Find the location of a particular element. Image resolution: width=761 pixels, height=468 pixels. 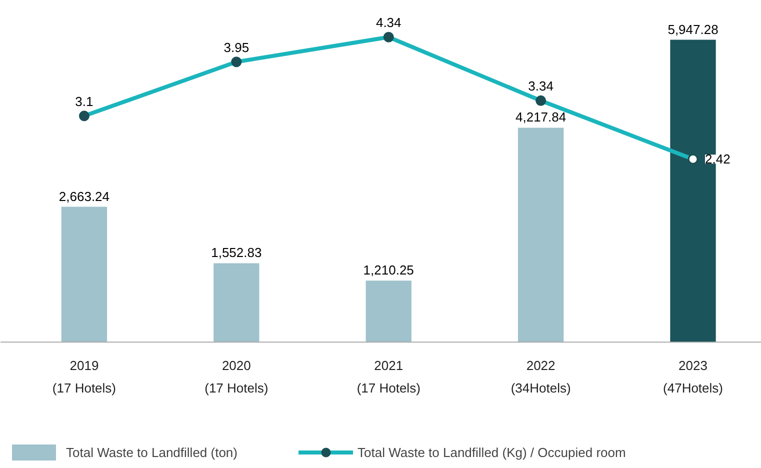

data-label: 3.95 is located at coordinates (237, 47).